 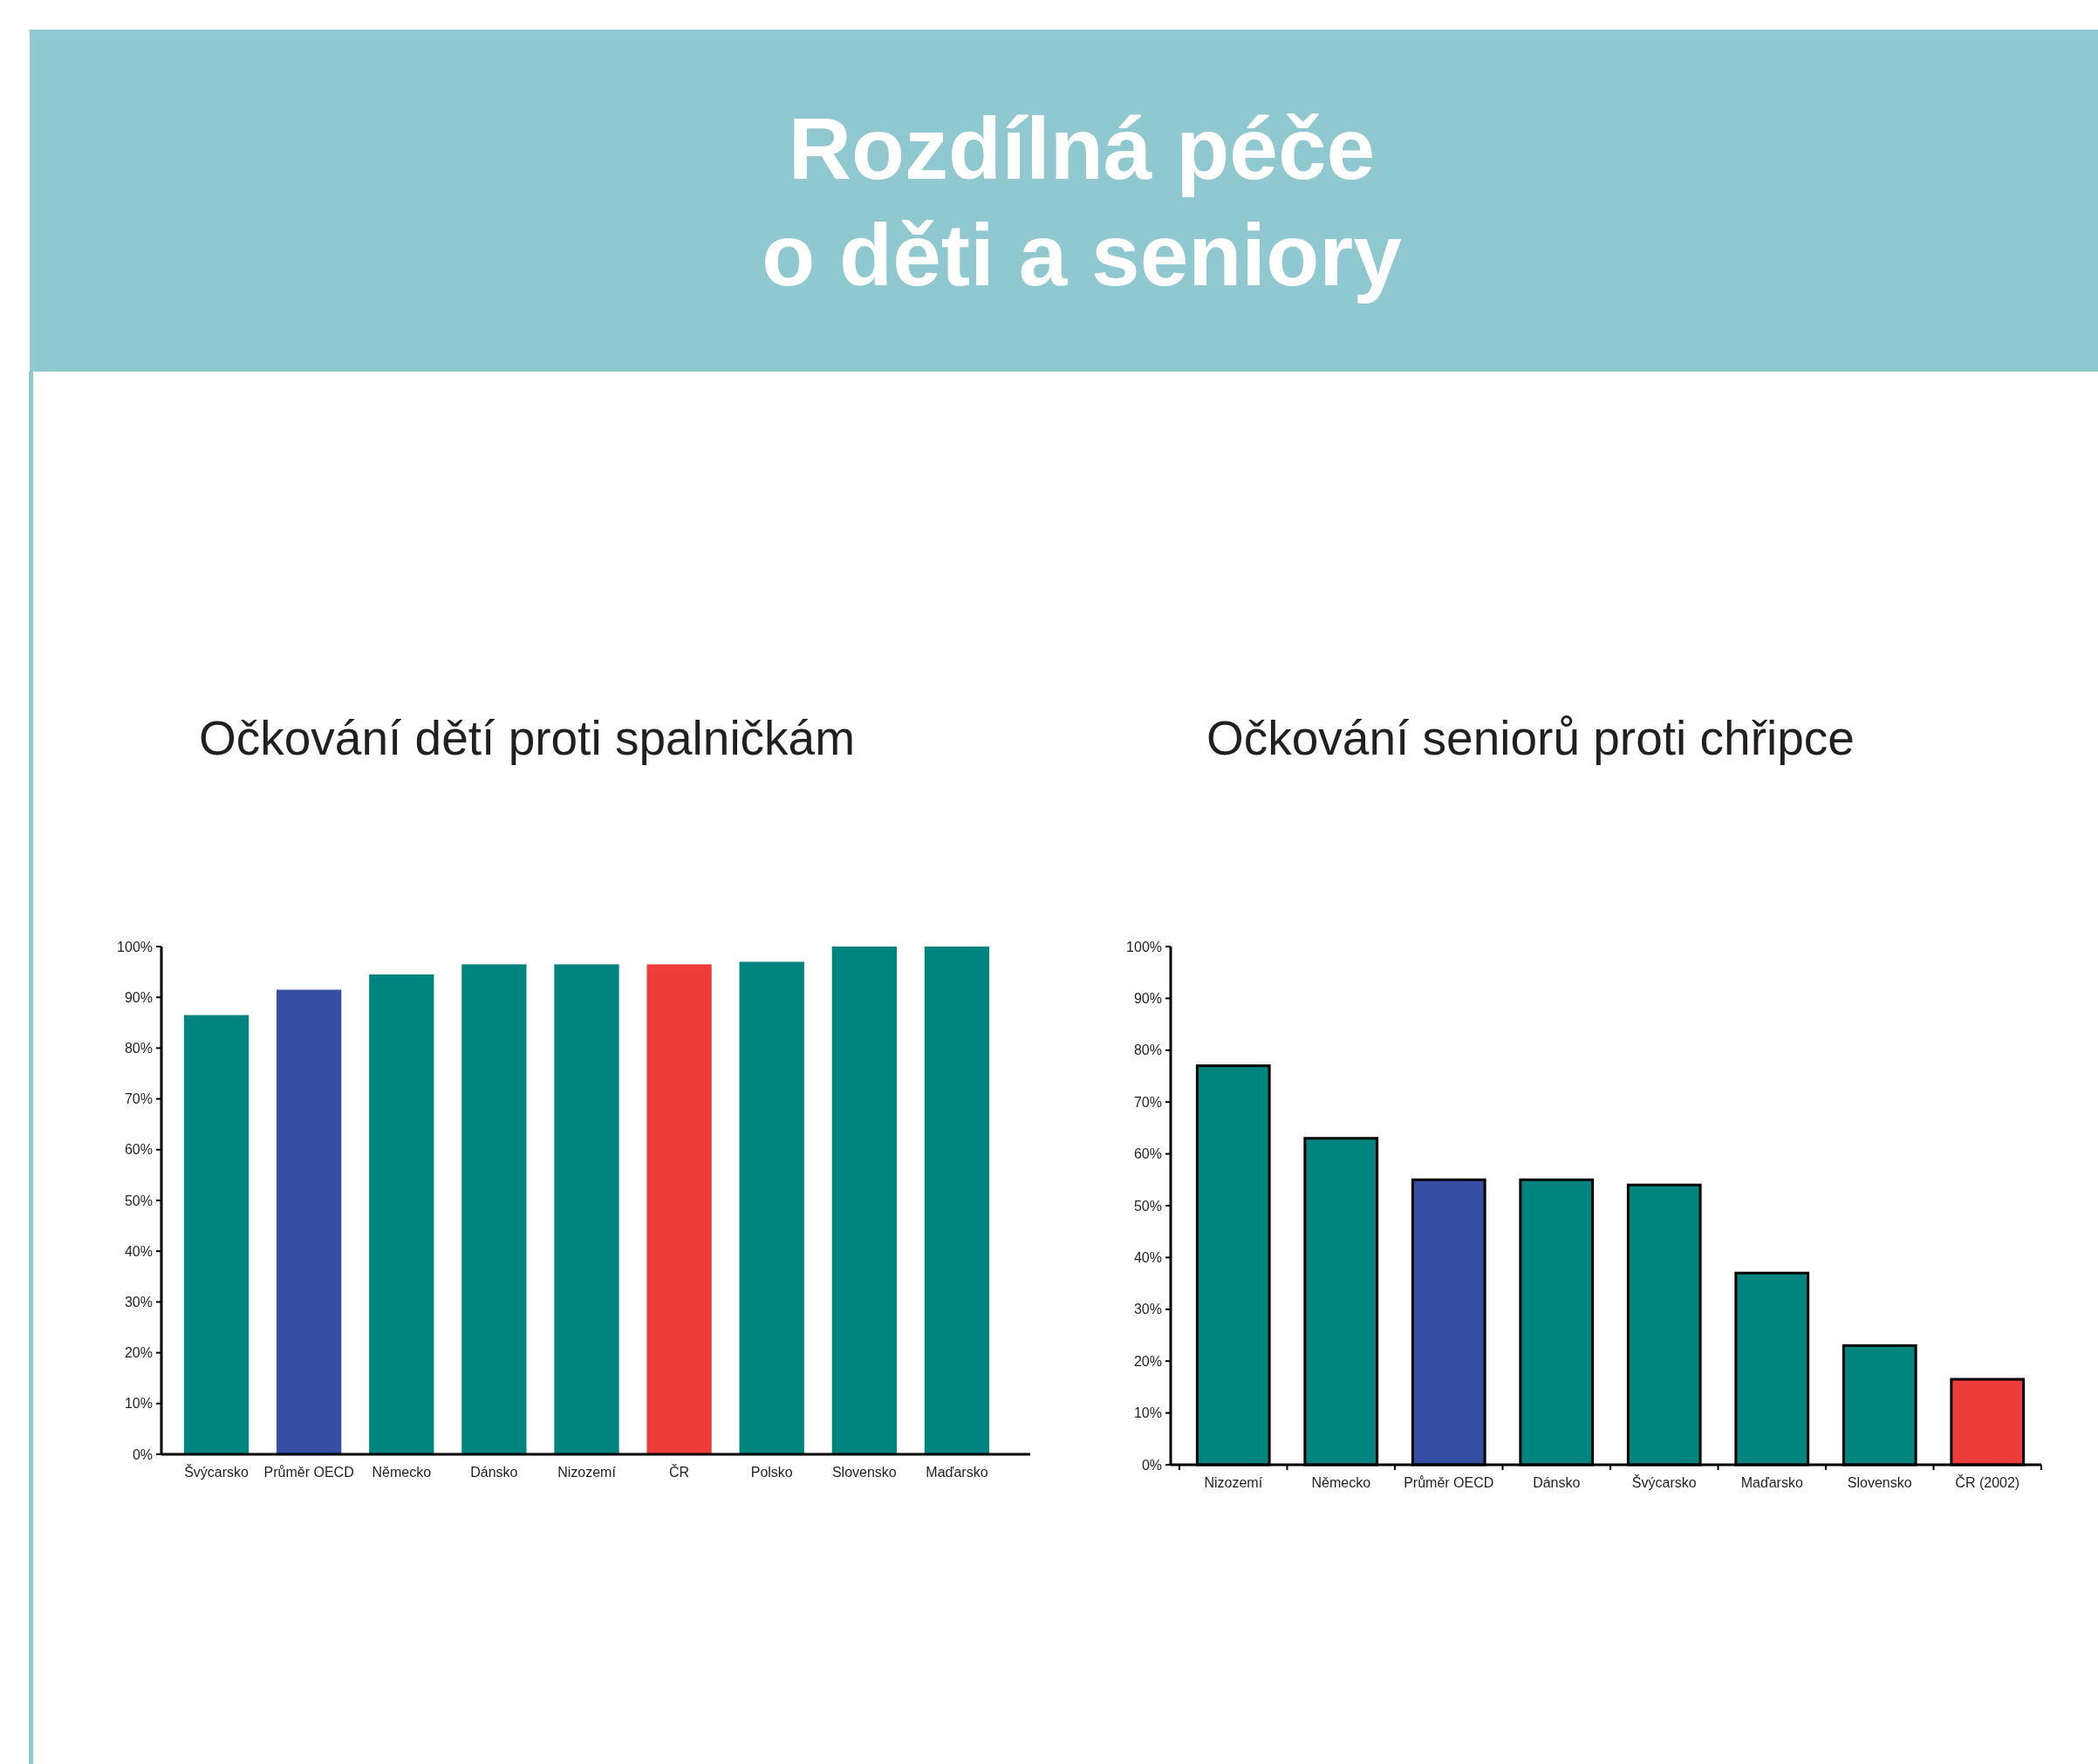 What do you see at coordinates (1988, 1482) in the screenshot?
I see `x-tick-label: ČR (2002)` at bounding box center [1988, 1482].